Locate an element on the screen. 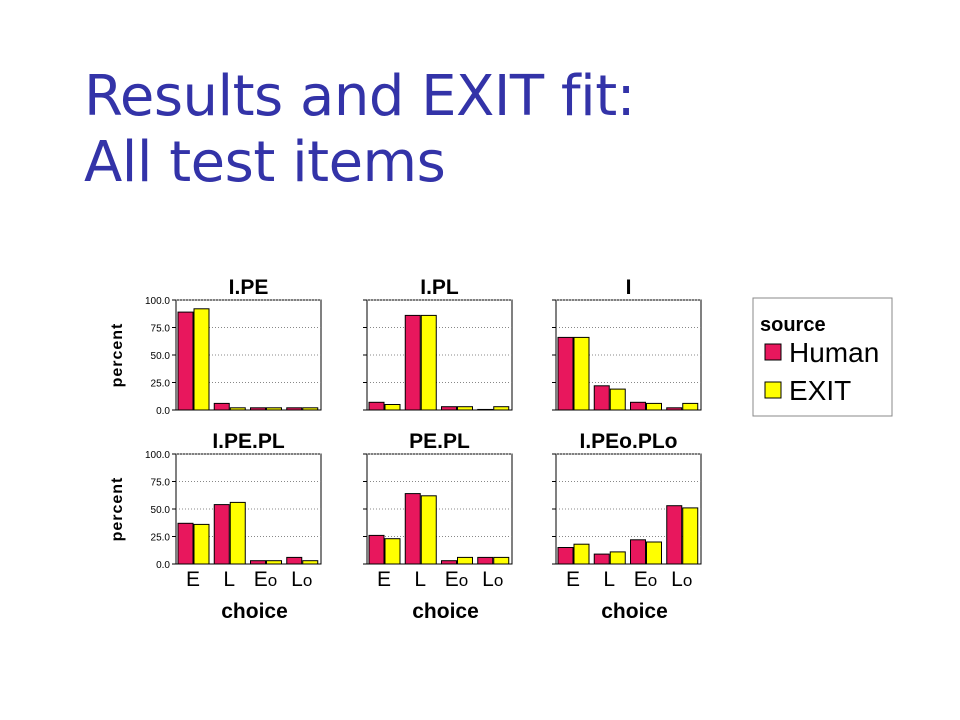 This screenshot has width=960, height=720. chart-title: I is located at coordinates (629, 287).